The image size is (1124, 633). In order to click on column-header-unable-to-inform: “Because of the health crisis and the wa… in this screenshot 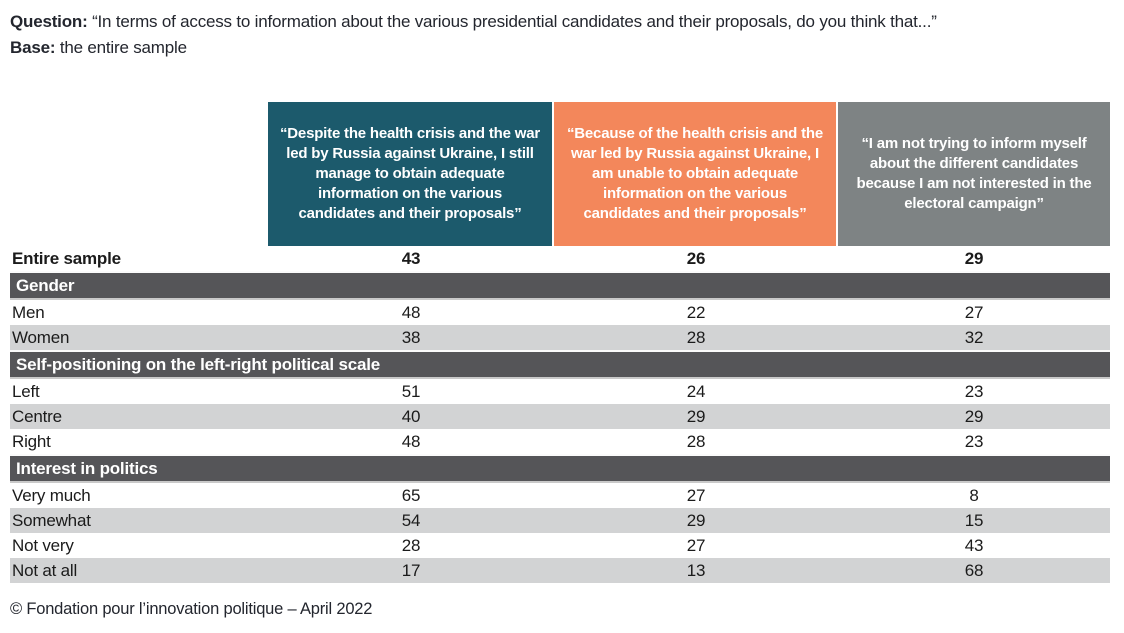, I will do `click(696, 174)`.